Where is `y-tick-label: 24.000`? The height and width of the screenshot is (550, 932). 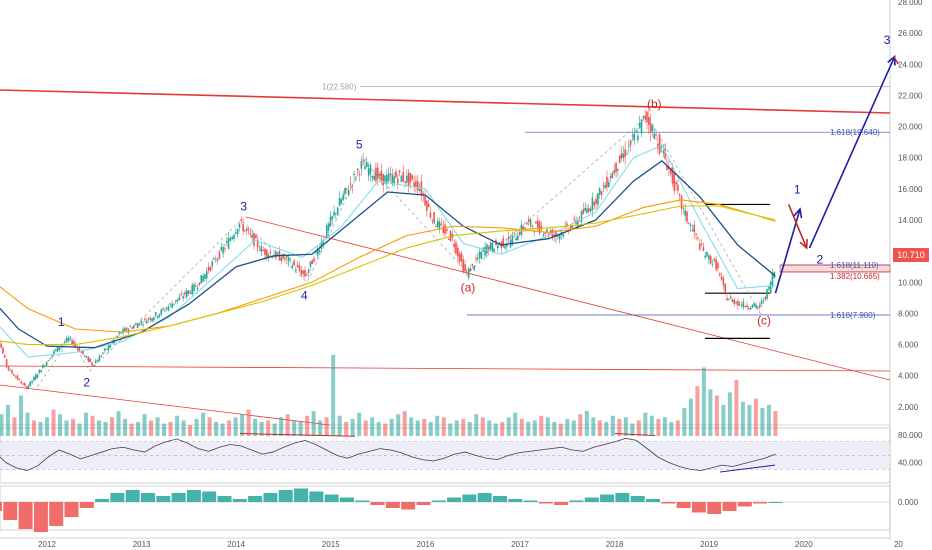 y-tick-label: 24.000 is located at coordinates (910, 64).